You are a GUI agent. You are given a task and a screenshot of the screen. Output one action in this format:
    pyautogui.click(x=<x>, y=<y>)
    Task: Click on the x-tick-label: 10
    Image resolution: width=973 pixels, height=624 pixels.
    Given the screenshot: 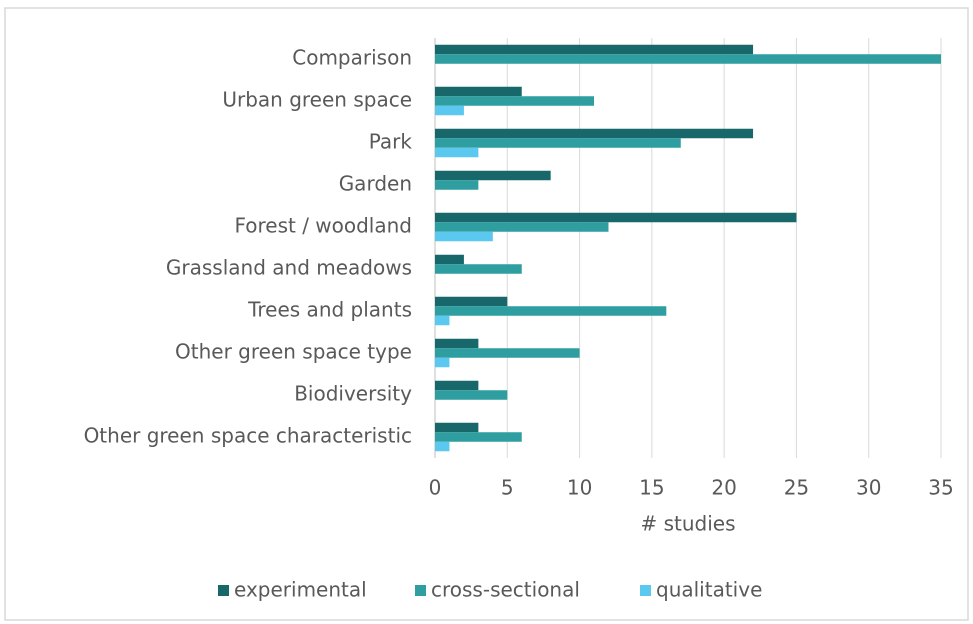 What is the action you would take?
    pyautogui.click(x=579, y=488)
    